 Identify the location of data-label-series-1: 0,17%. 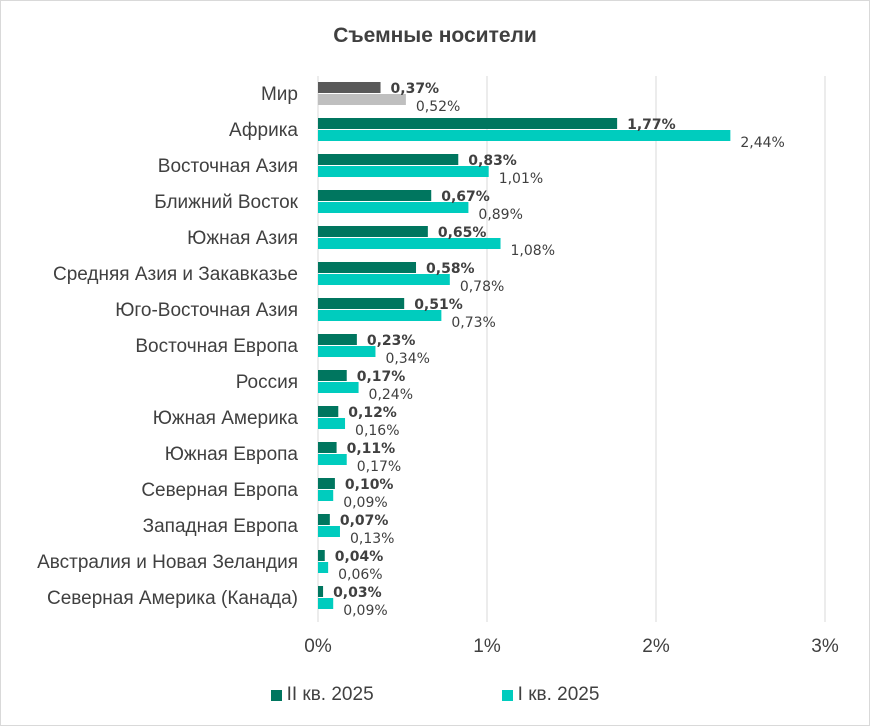
(381, 377).